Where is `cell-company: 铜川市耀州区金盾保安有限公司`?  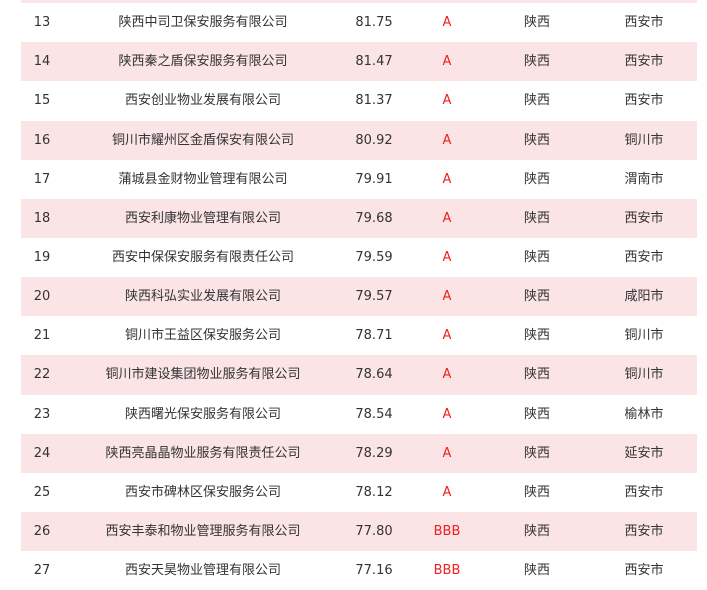
cell-company: 铜川市耀州区金盾保安有限公司 is located at coordinates (203, 140).